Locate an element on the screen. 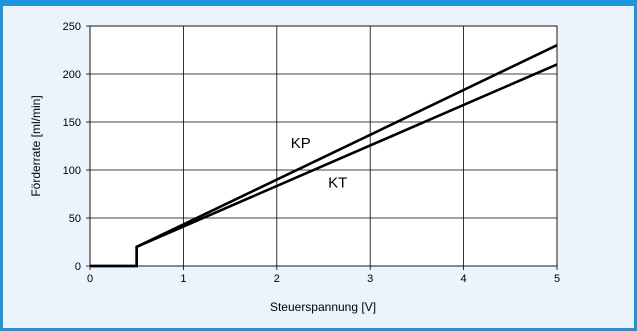  x-tick-label: 1 is located at coordinates (183, 279).